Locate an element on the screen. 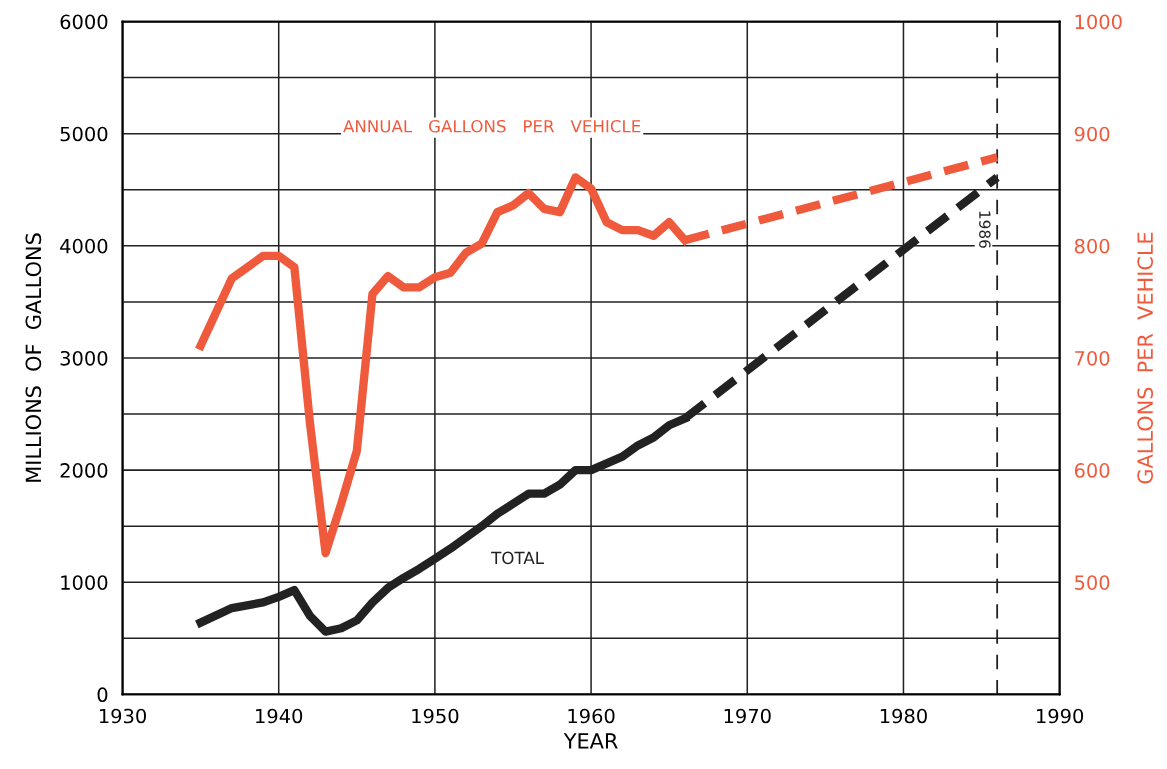  x-tick-label: 1960 is located at coordinates (591, 716).